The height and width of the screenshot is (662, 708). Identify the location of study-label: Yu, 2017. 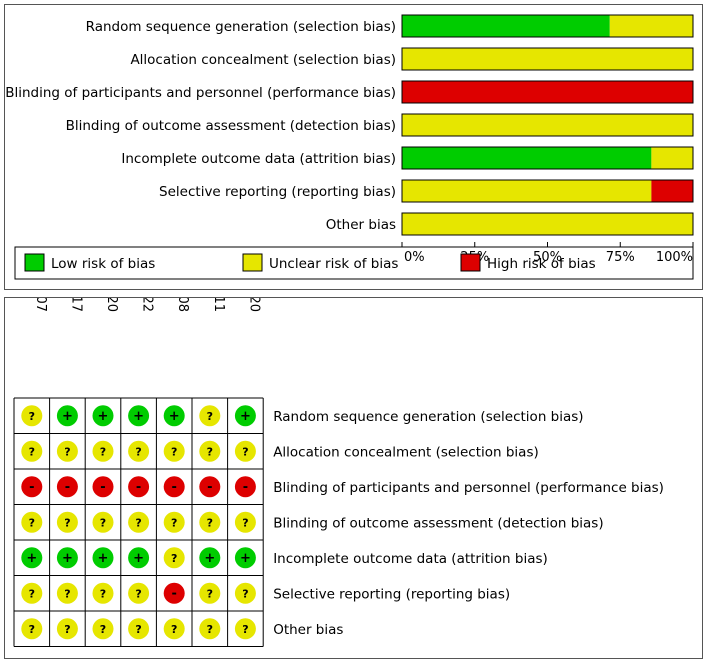
(75, 305).